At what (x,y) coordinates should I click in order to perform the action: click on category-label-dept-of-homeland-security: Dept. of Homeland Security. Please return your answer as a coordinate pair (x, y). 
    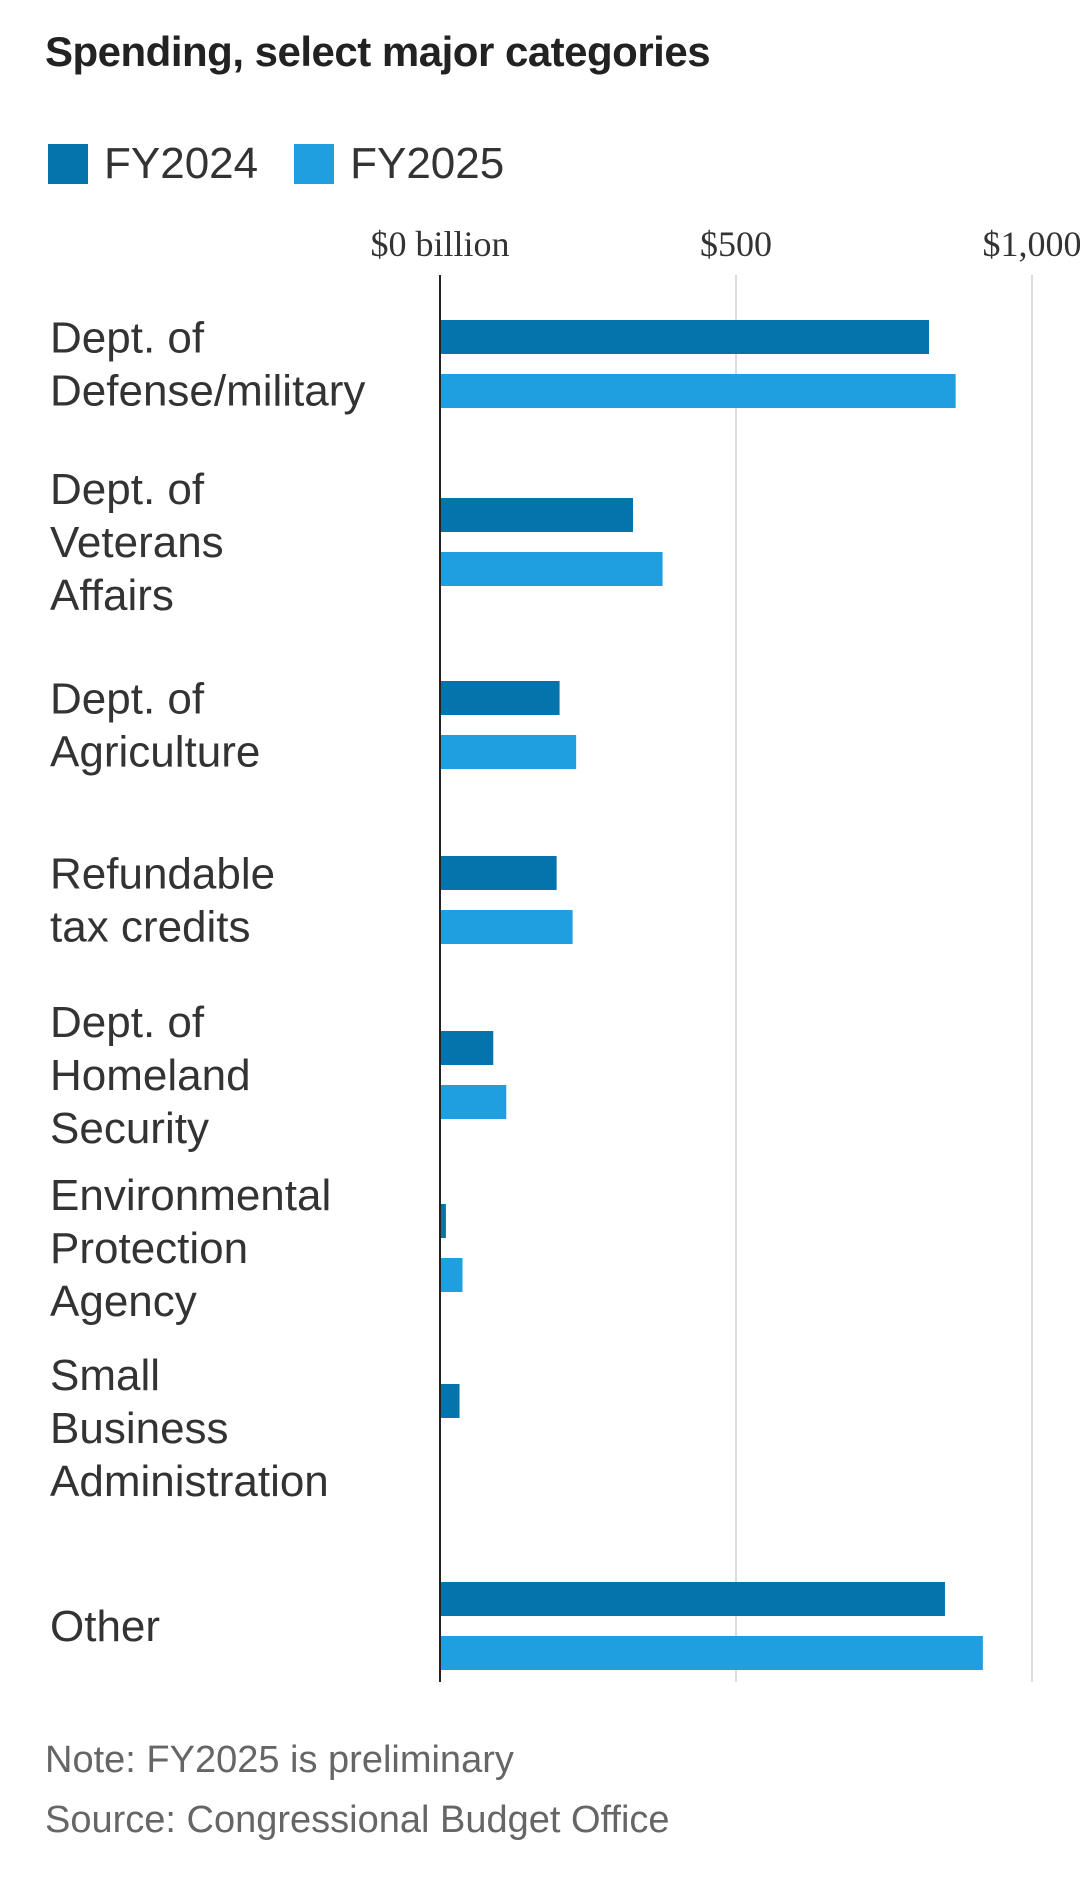
    Looking at the image, I should click on (150, 1075).